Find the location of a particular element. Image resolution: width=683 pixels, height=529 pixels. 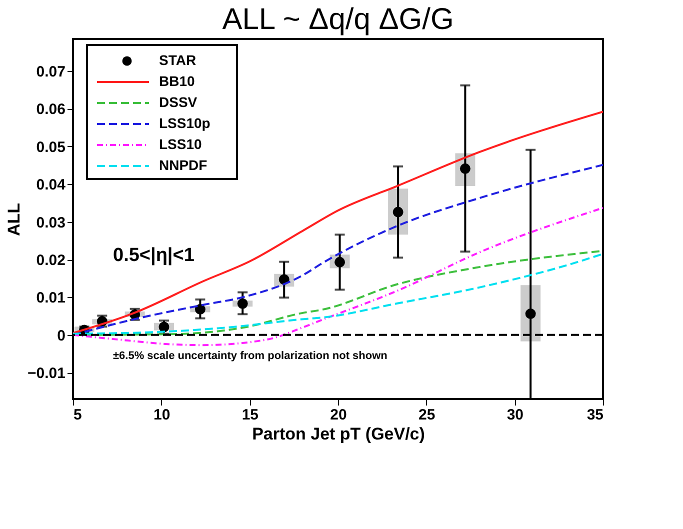

y-tick-label: 0.04 is located at coordinates (51, 185).